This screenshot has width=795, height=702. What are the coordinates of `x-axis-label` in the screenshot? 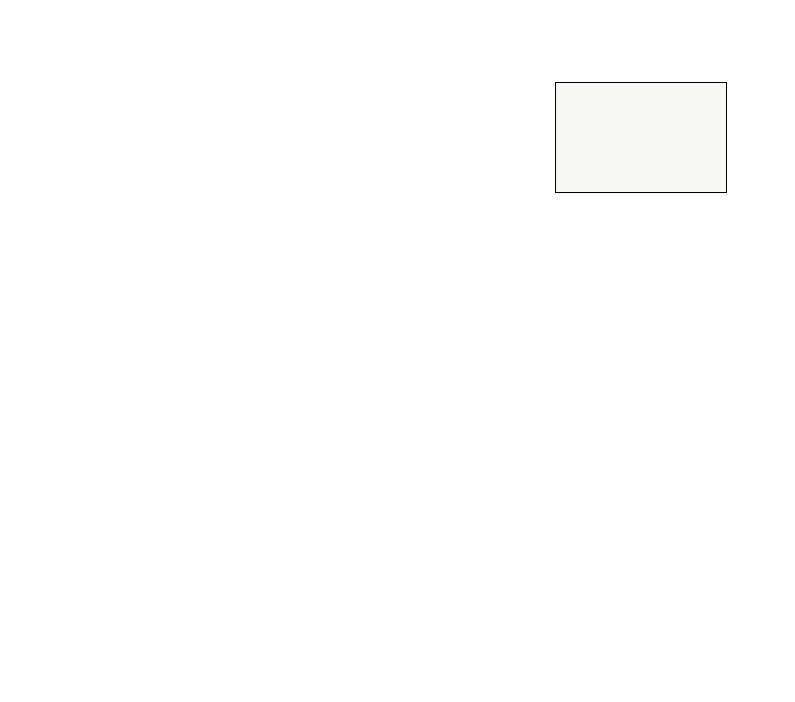 It's located at (430, 643).